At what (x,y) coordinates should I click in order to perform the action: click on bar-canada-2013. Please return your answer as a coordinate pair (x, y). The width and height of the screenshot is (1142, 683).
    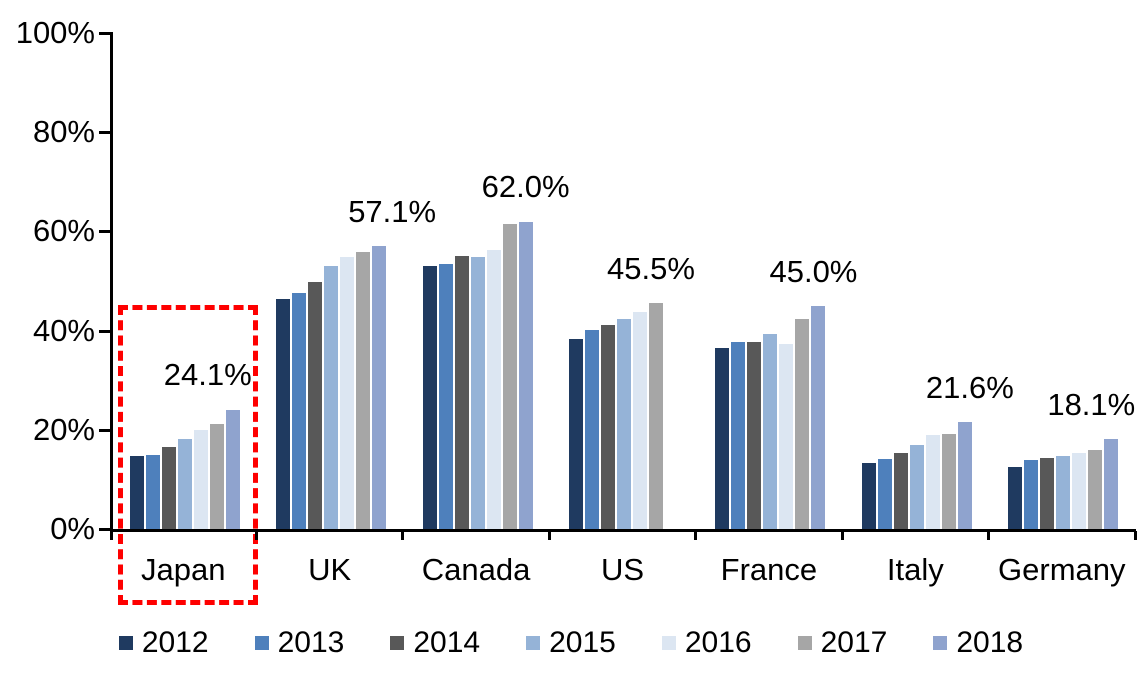
    Looking at the image, I should click on (445, 396).